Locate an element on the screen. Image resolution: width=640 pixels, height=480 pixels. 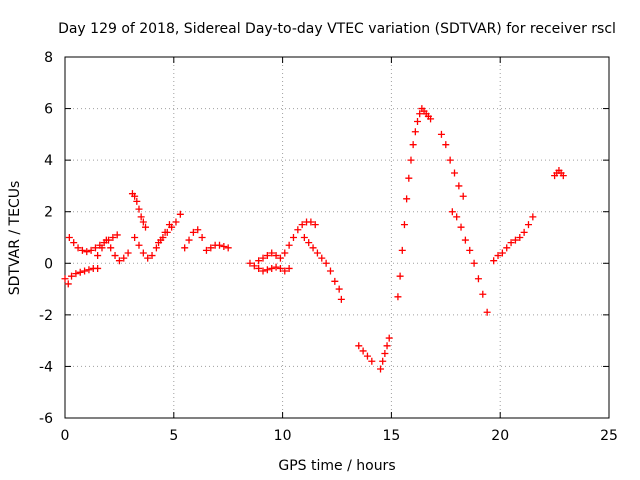
y-tick-label: -4 is located at coordinates (46, 367).